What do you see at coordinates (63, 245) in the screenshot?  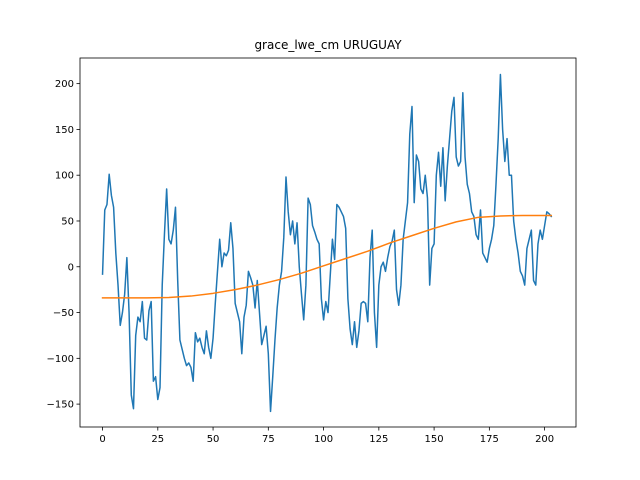 I see `y-axis: −150 −100 −50 0 50 100 150 200` at bounding box center [63, 245].